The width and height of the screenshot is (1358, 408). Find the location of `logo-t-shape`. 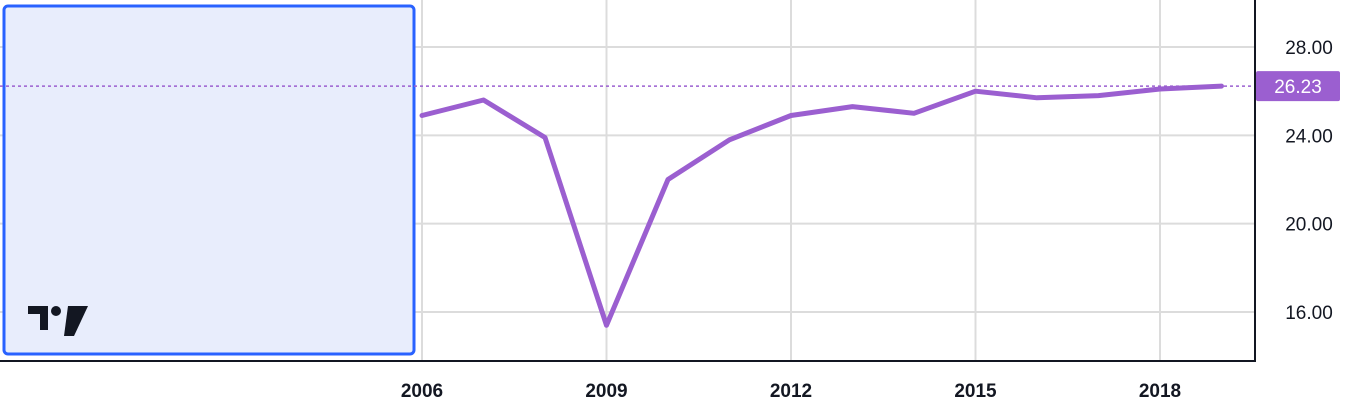

logo-t-shape is located at coordinates (38, 318).